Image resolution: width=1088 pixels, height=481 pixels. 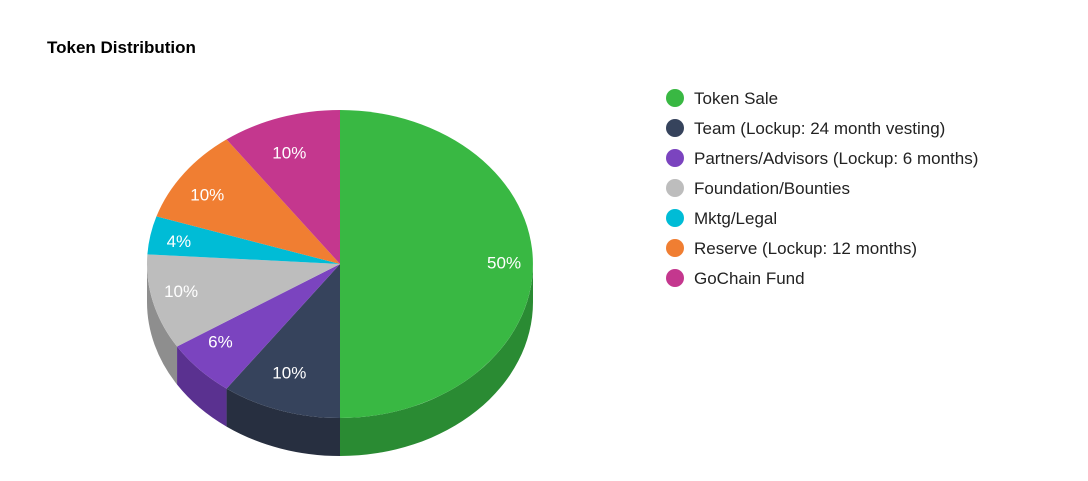 What do you see at coordinates (283, 341) in the screenshot?
I see `pie-slice-team-lockup-24-month-vesting` at bounding box center [283, 341].